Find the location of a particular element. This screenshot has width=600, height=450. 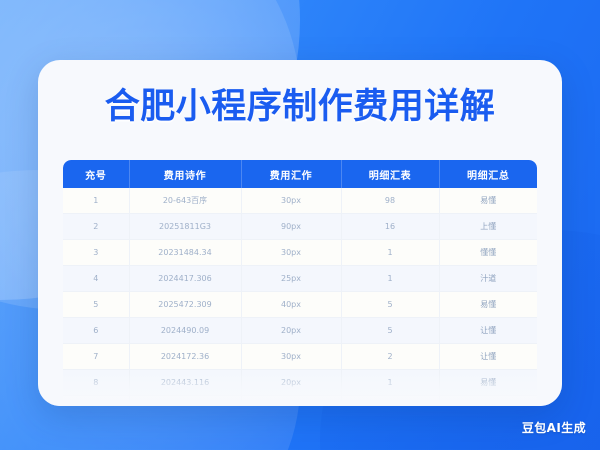

cell-total: 汁道 is located at coordinates (488, 278).